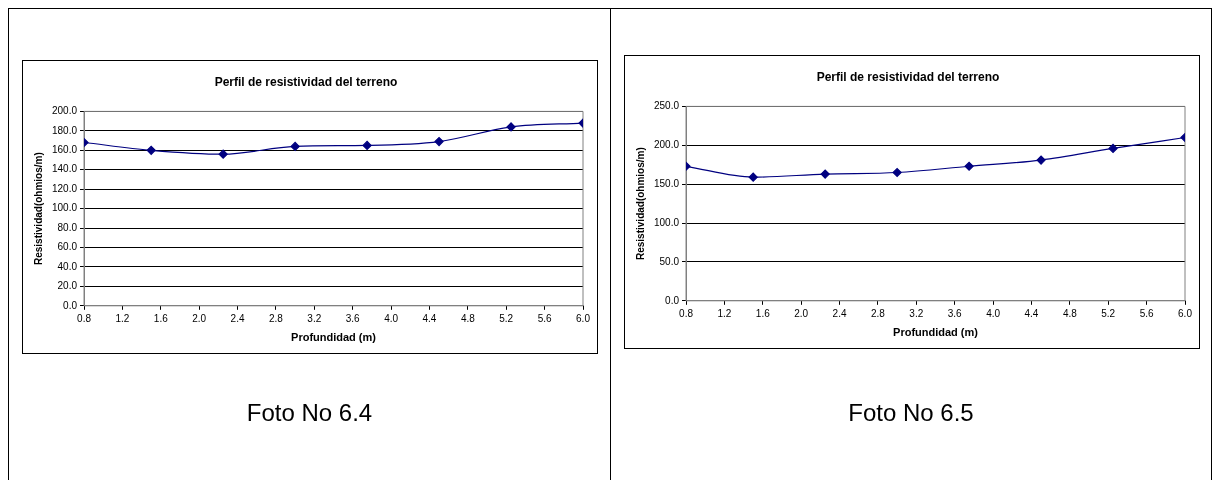 The width and height of the screenshot is (1216, 480). Describe the element at coordinates (666, 183) in the screenshot. I see `y-tick-label: 150.0` at that location.